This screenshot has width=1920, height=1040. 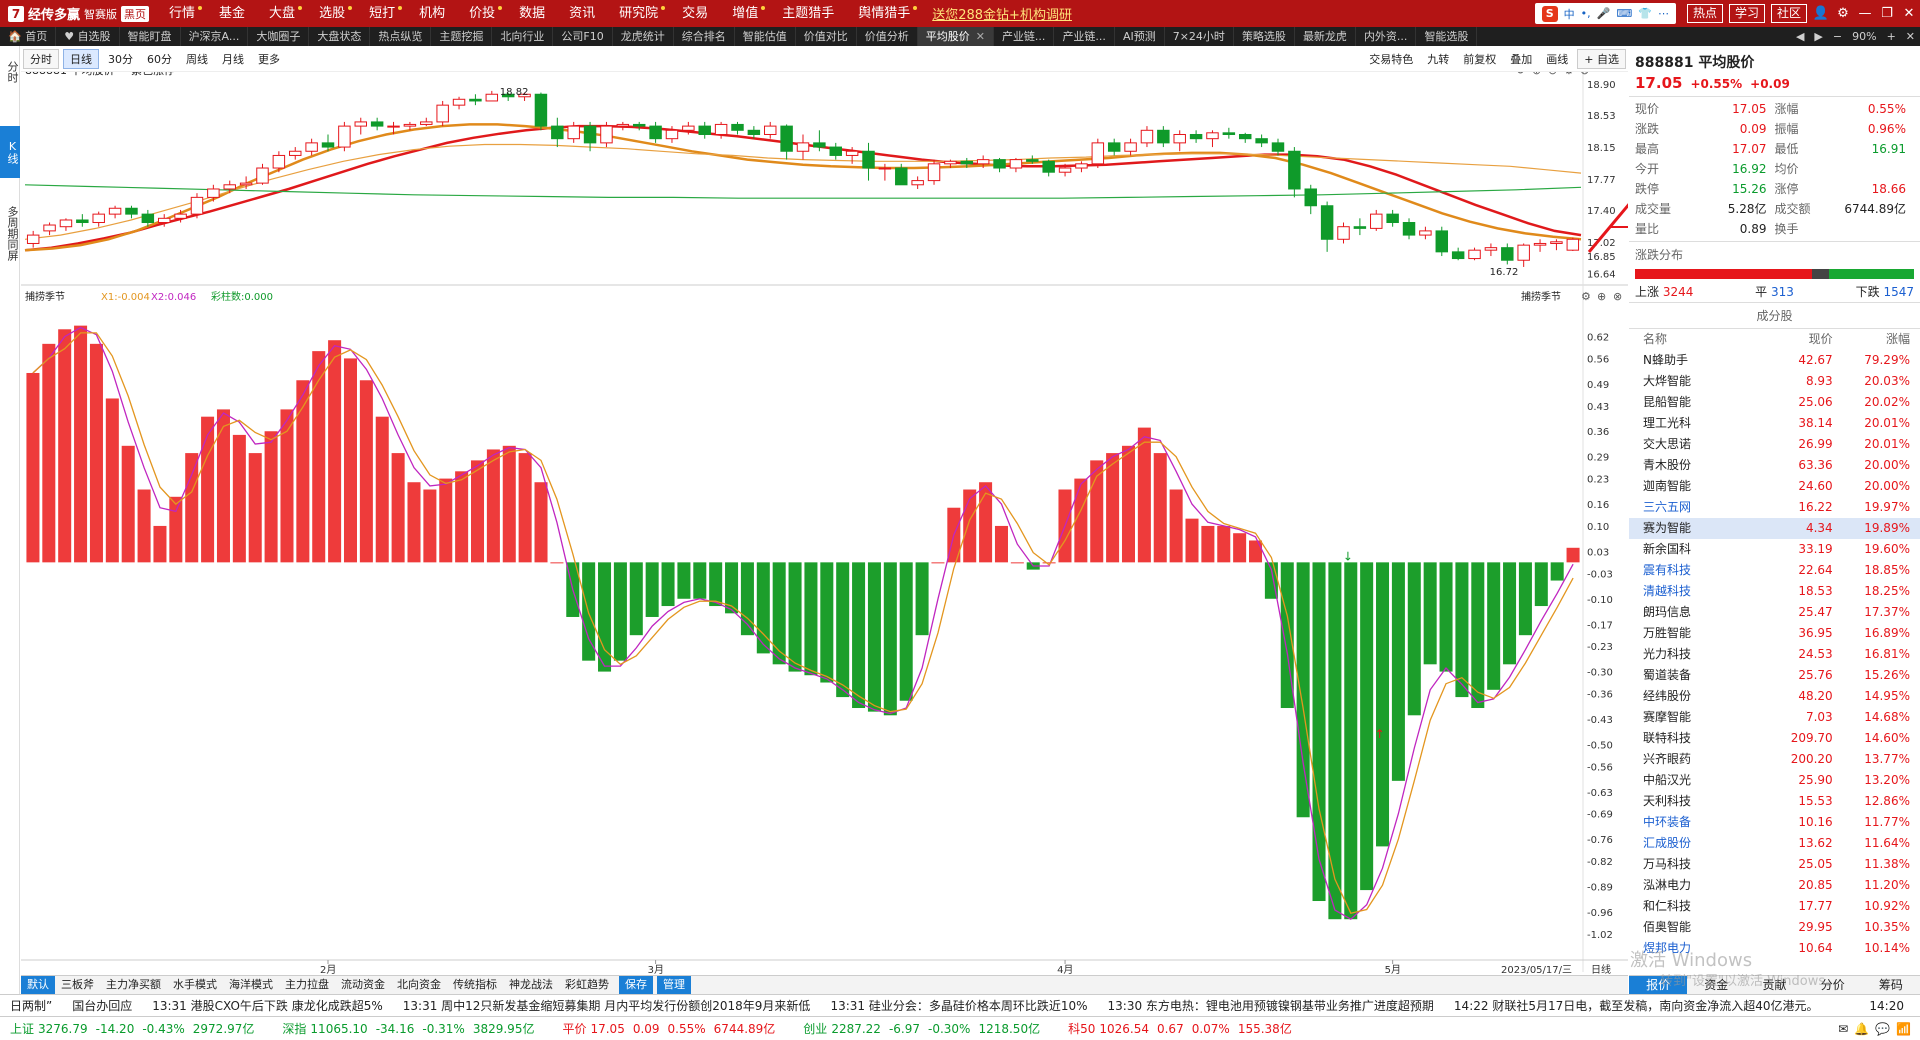 What do you see at coordinates (1521, 59) in the screenshot?
I see `overlay-button: 叠加` at bounding box center [1521, 59].